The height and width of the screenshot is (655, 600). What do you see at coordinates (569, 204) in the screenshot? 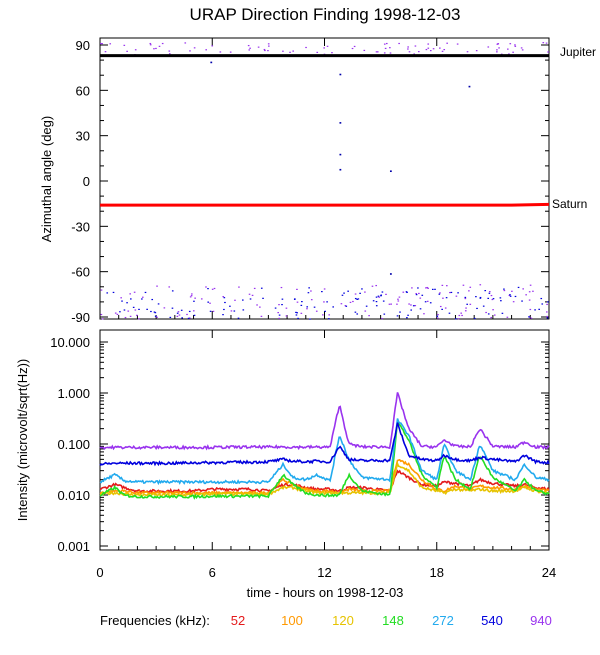
I see `saturn-label: Saturn` at bounding box center [569, 204].